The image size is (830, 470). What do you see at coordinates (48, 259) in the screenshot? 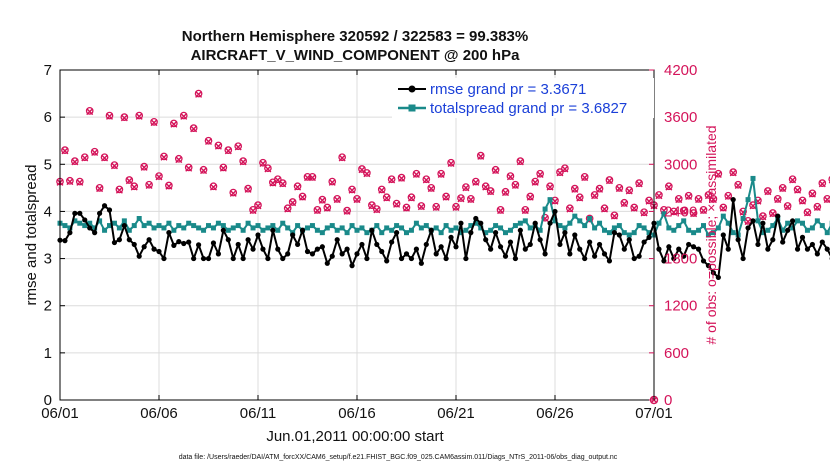
I see `y-tick-label: 3` at bounding box center [48, 259].